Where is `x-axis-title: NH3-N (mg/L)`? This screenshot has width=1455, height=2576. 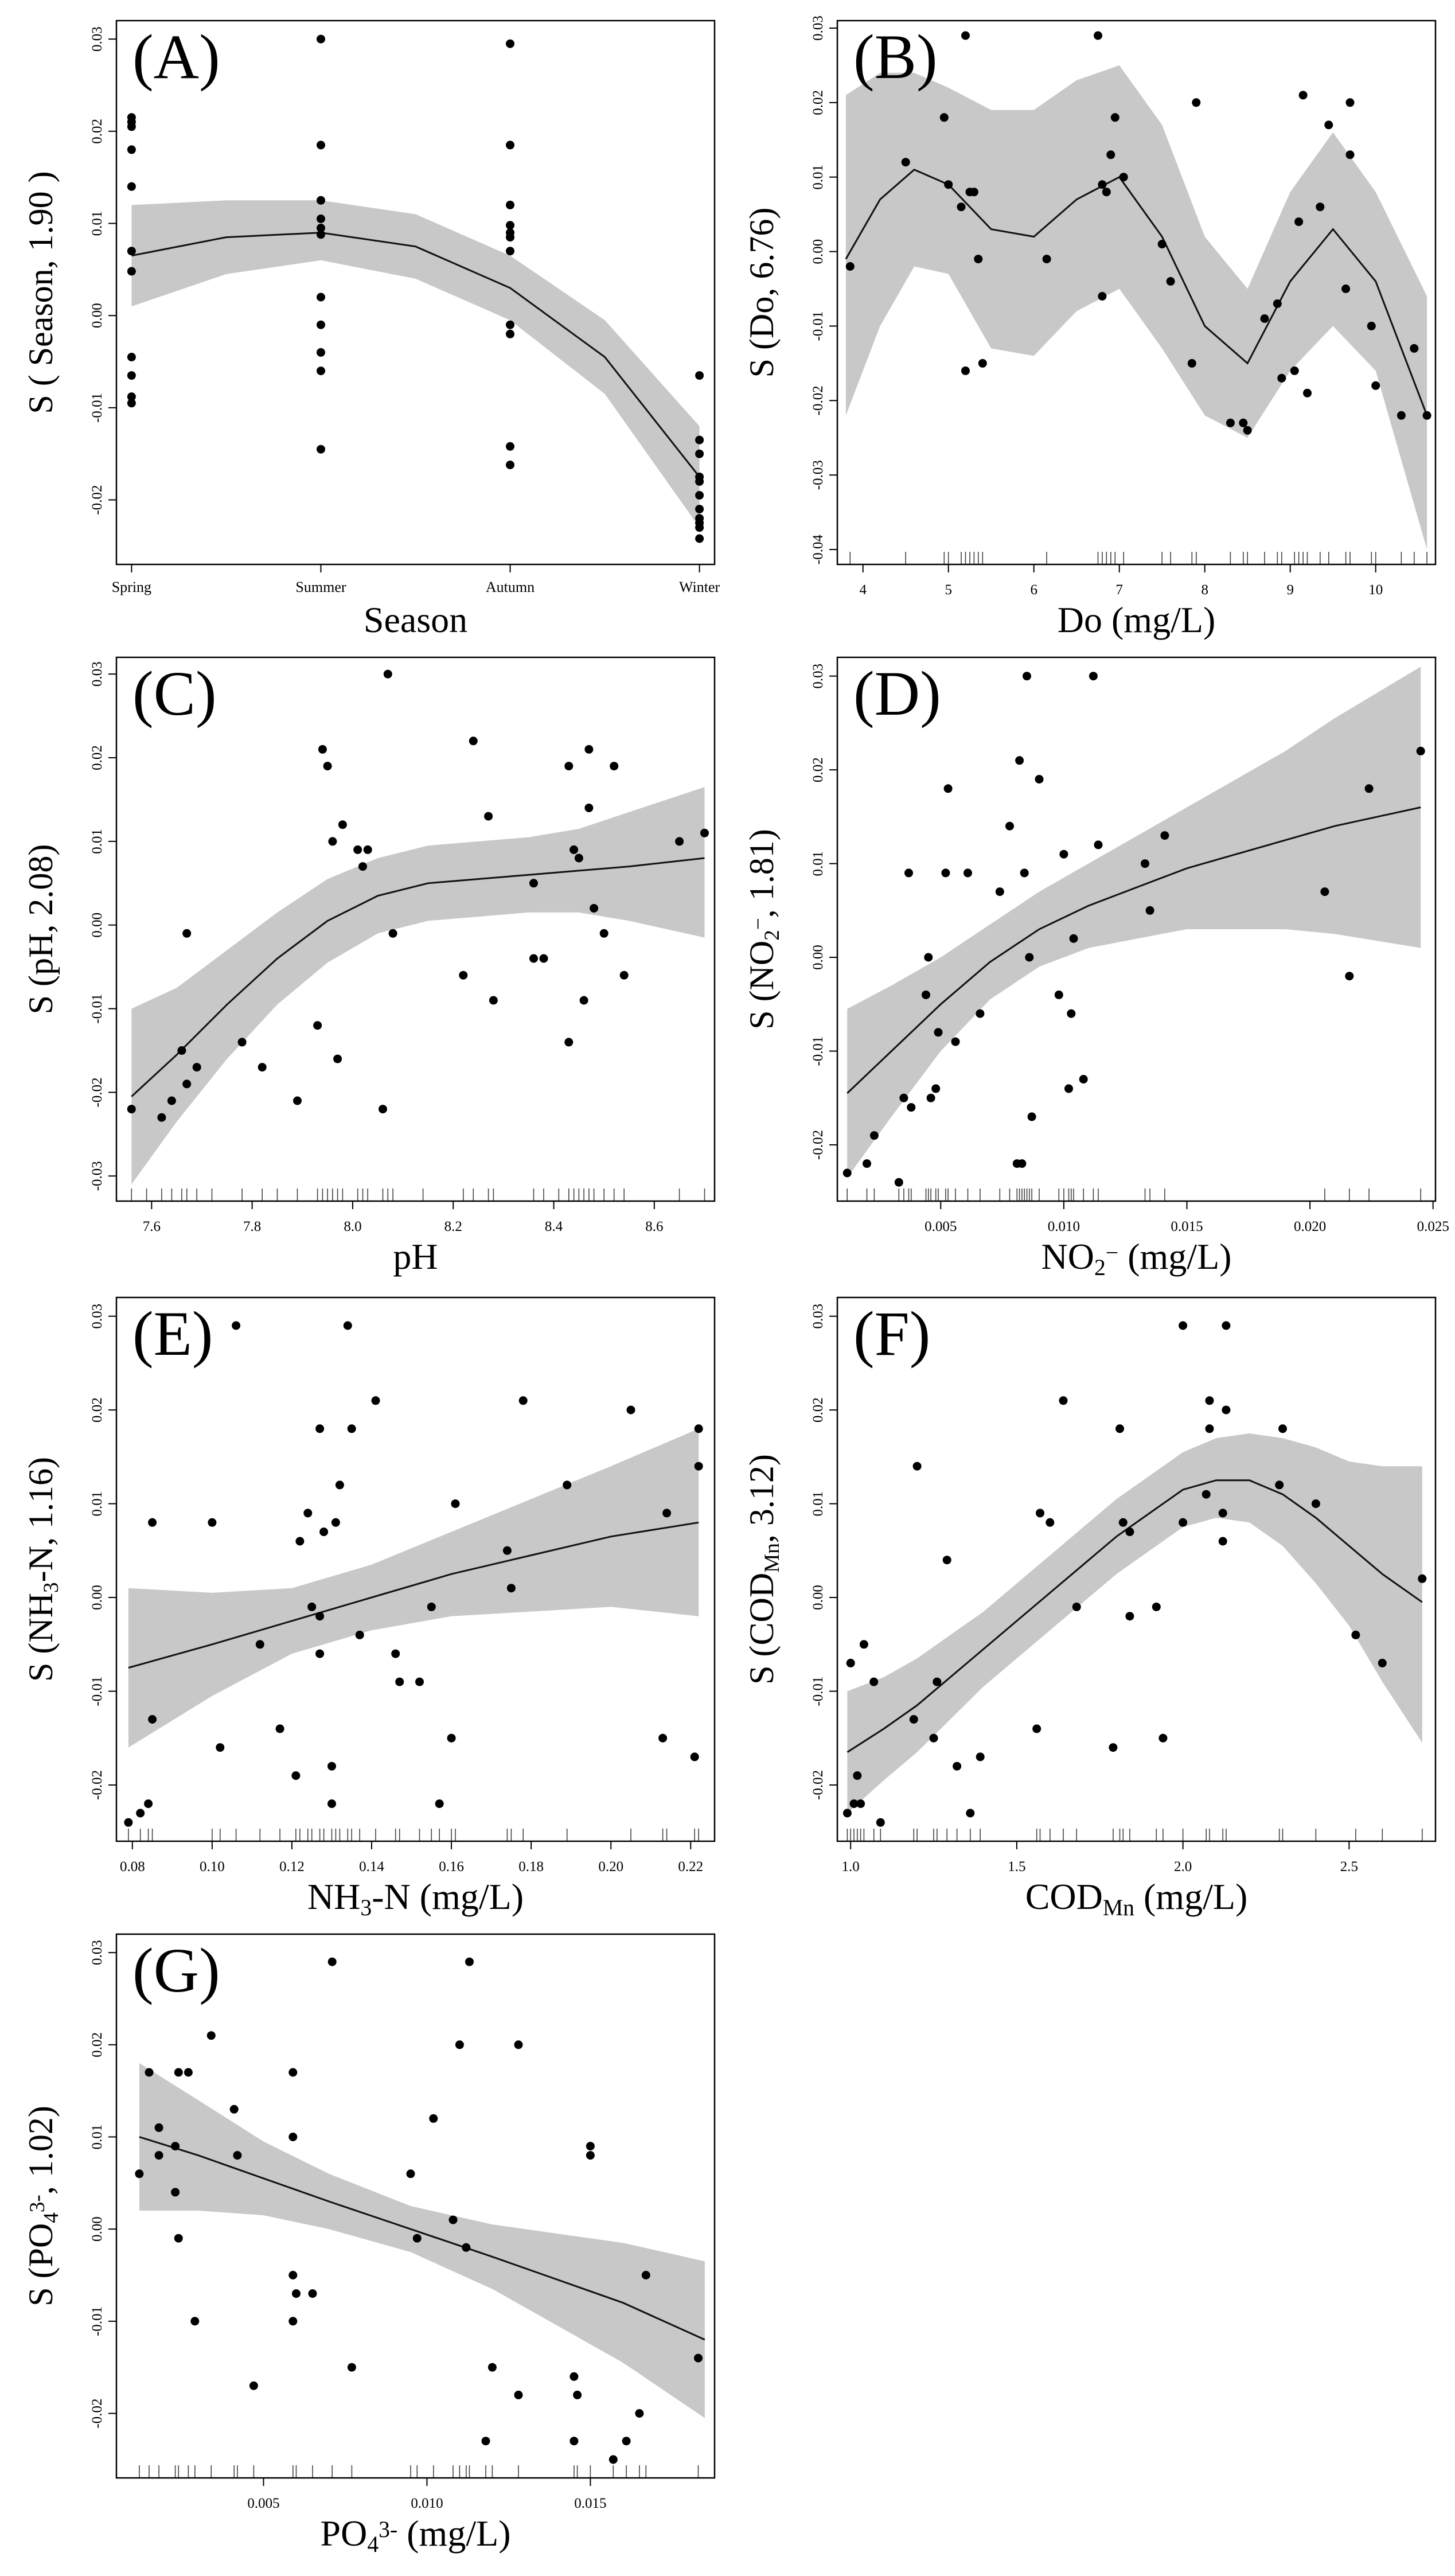
x-axis-title: NH3-N (mg/L) is located at coordinates (415, 1898).